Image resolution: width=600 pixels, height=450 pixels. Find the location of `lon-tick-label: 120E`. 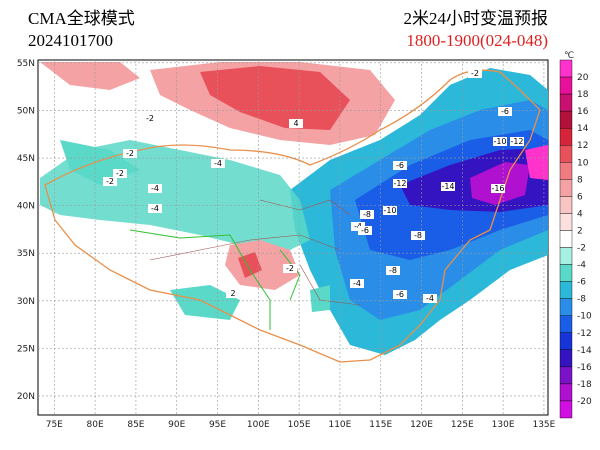

lon-tick-label: 120E is located at coordinates (421, 425).